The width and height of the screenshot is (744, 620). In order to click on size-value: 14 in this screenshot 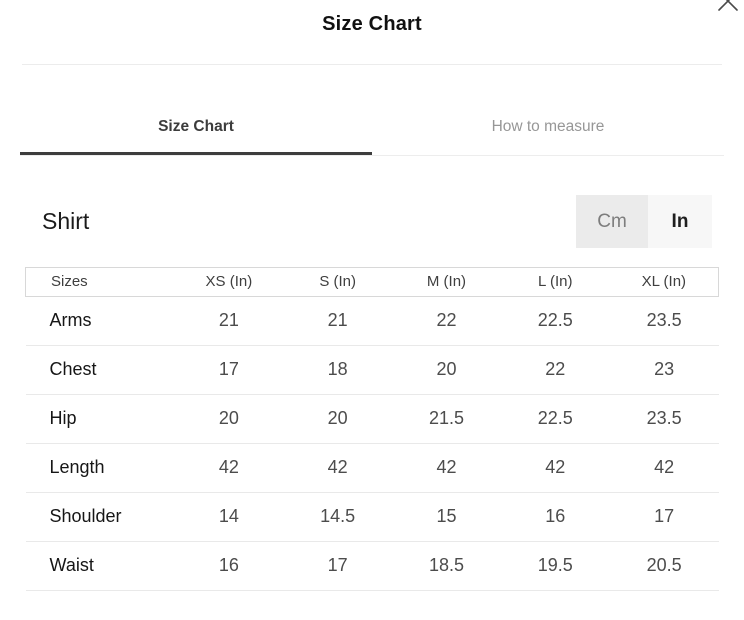, I will do `click(229, 517)`.